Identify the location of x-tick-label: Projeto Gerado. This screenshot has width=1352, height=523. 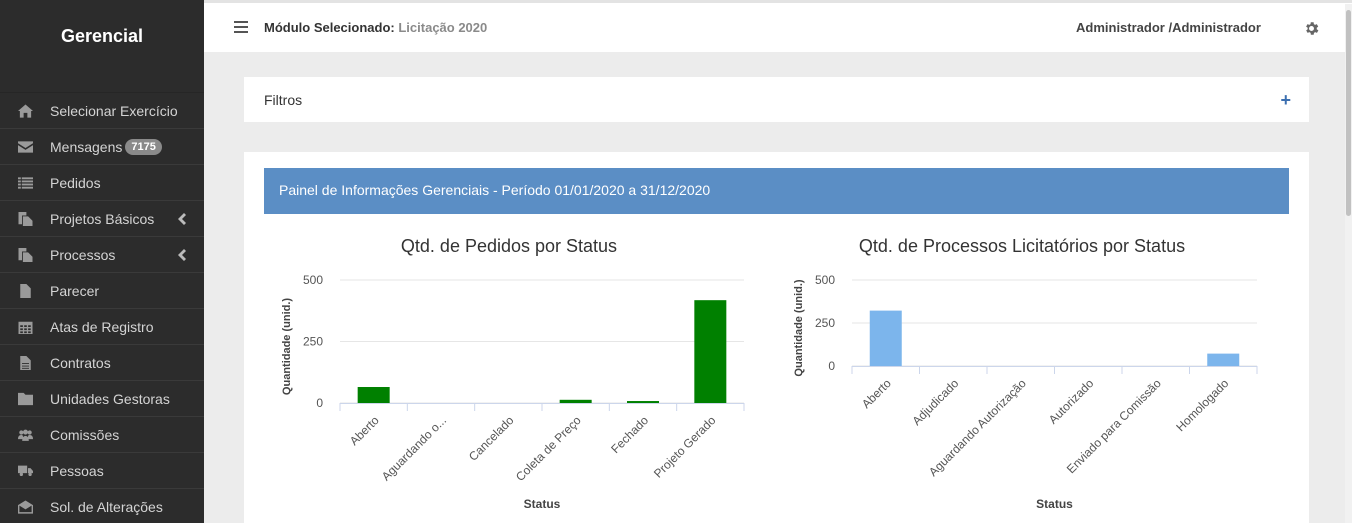
(685, 447).